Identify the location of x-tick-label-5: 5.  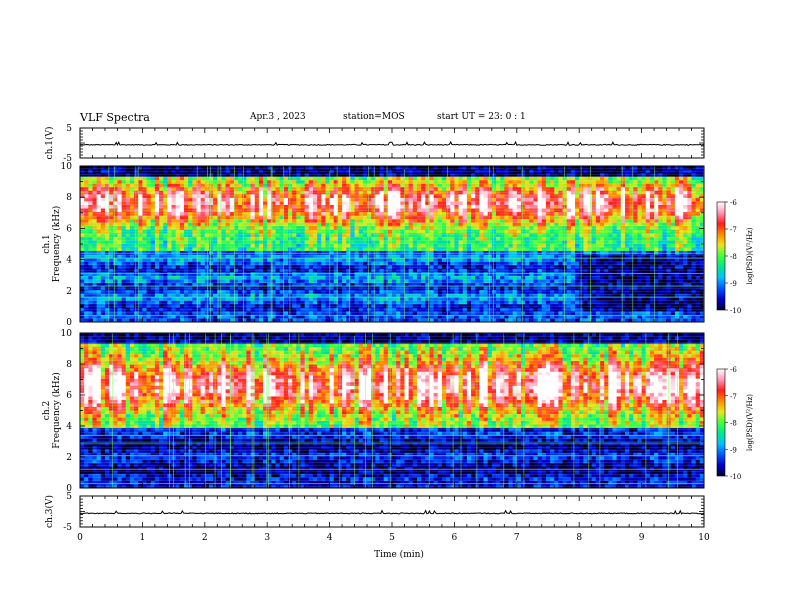
(392, 538).